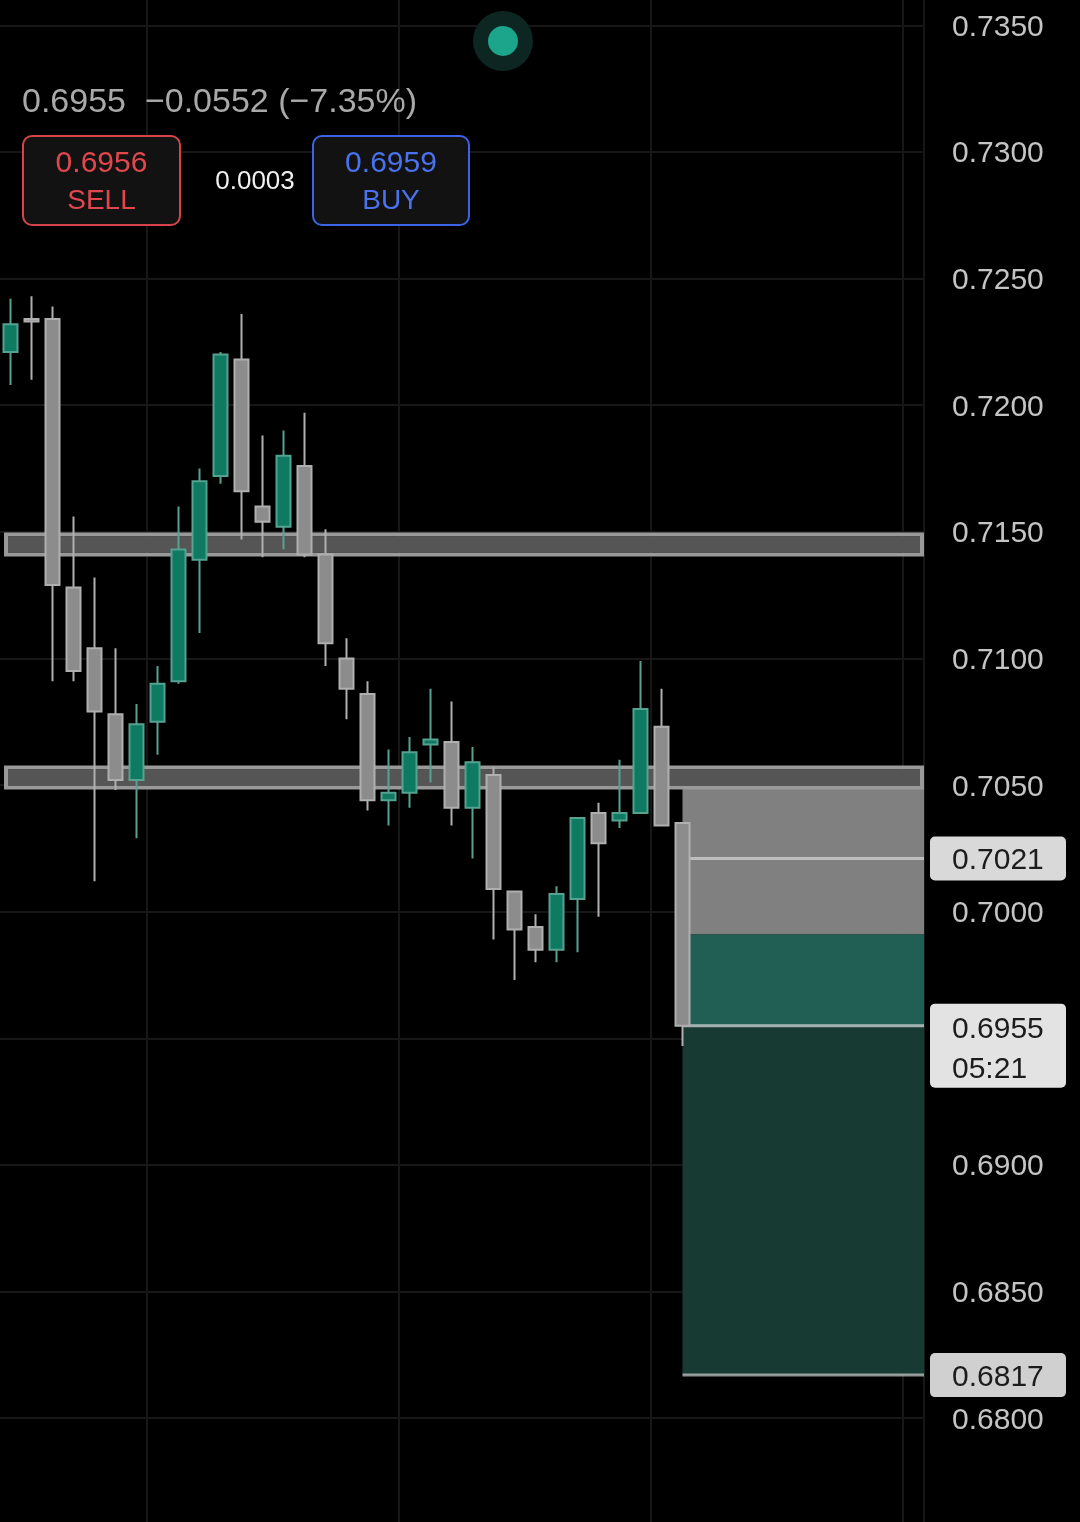 The height and width of the screenshot is (1522, 1080). What do you see at coordinates (998, 279) in the screenshot?
I see `y-tick-label: 0.7250` at bounding box center [998, 279].